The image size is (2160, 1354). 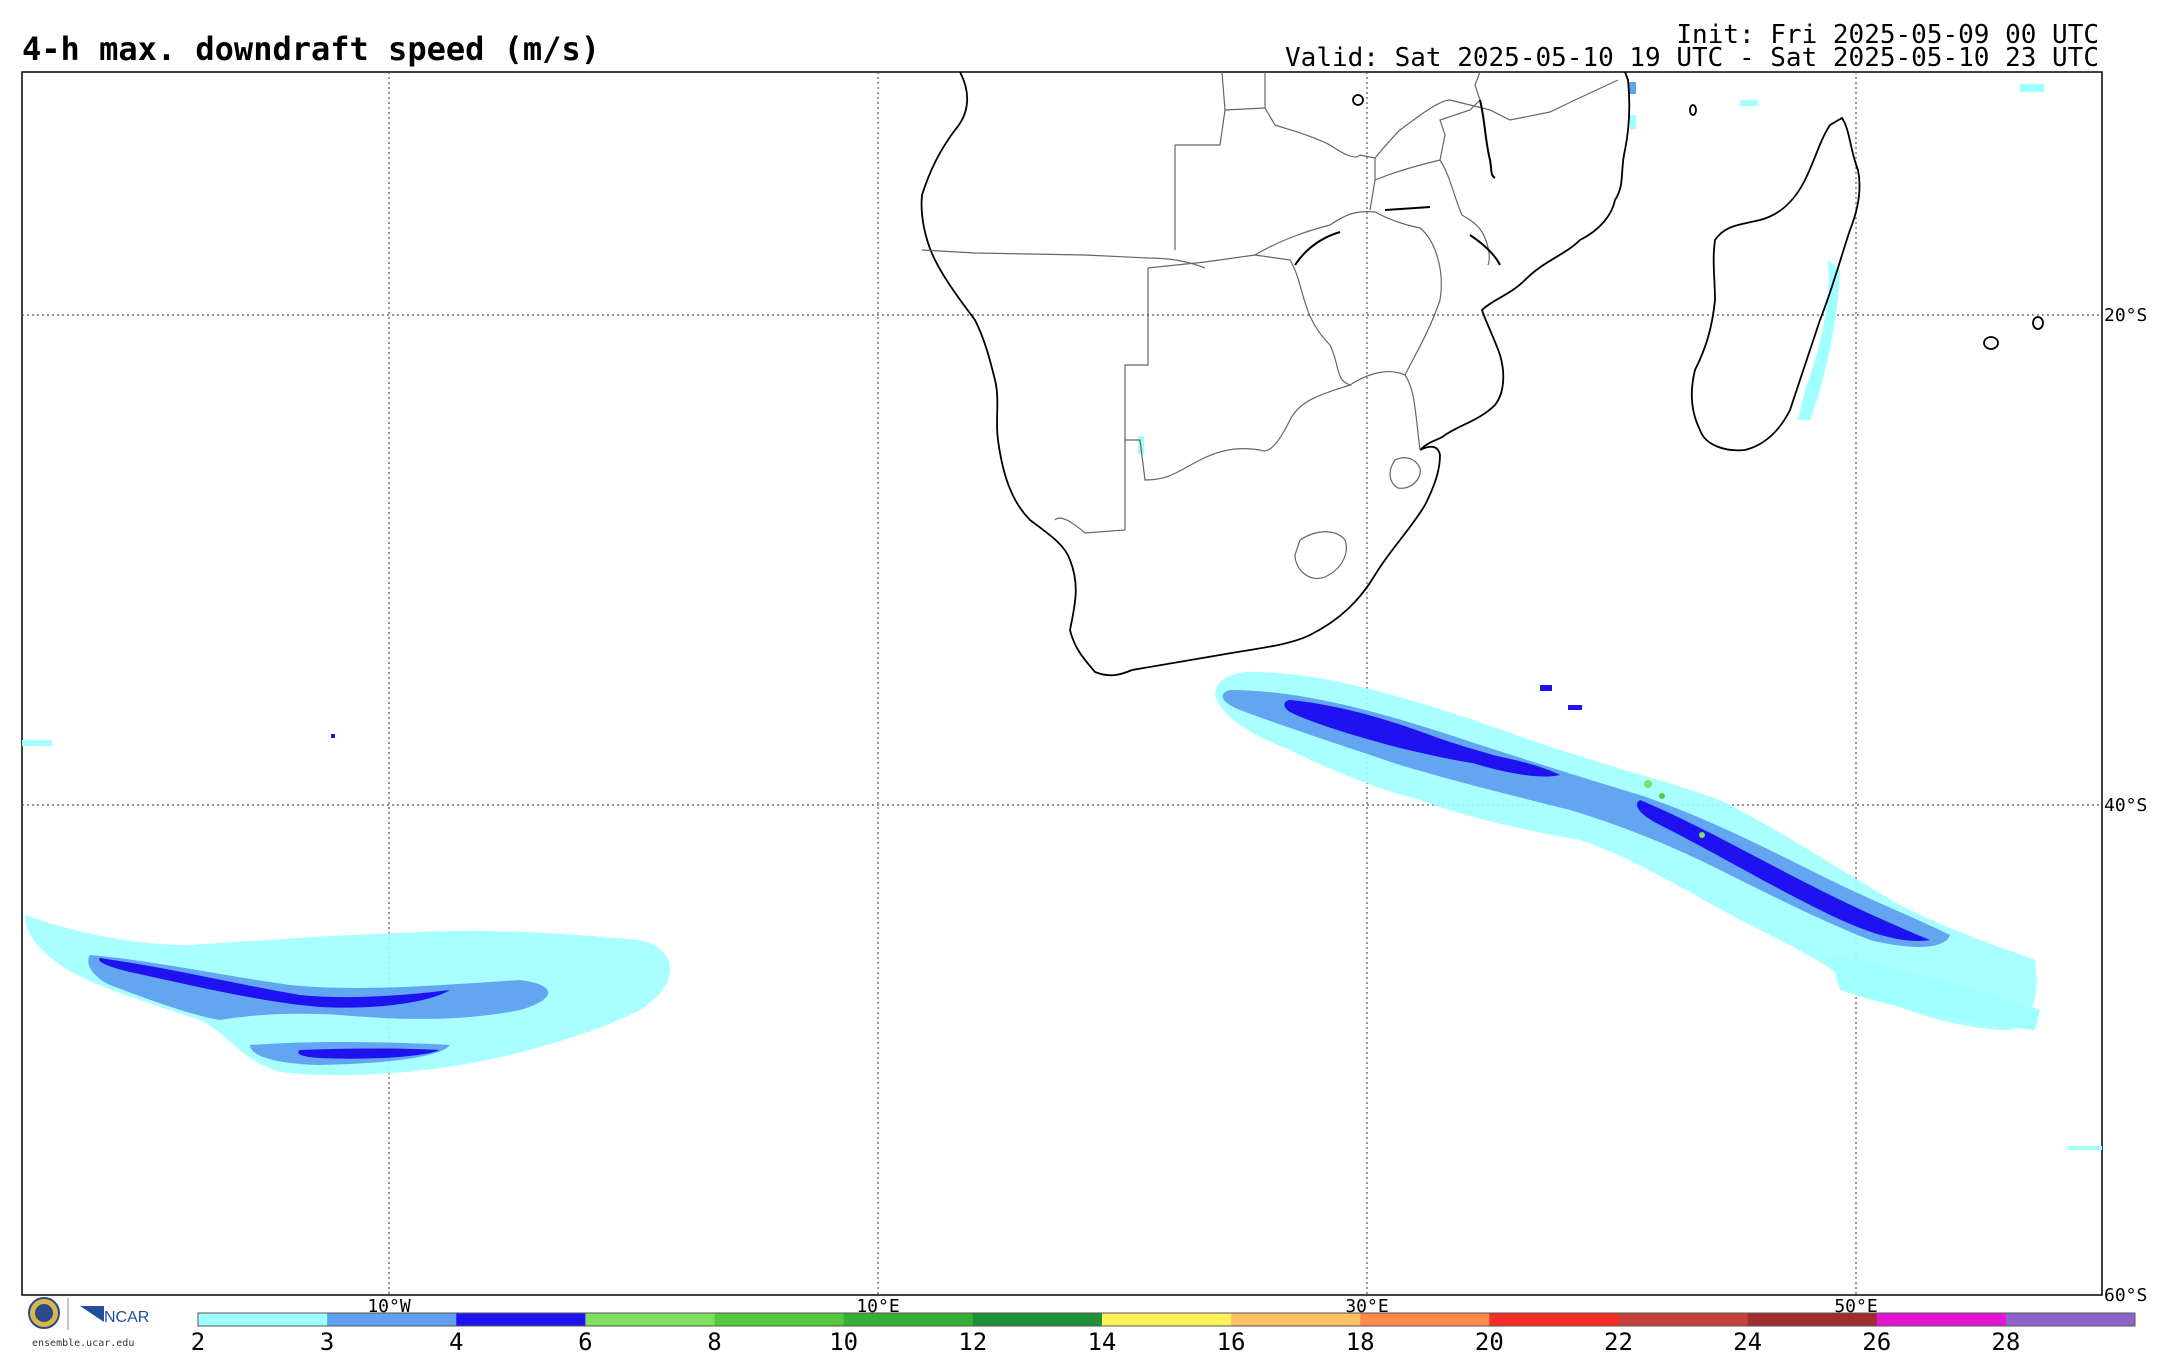 I want to click on eswatini, so click(x=1405, y=473).